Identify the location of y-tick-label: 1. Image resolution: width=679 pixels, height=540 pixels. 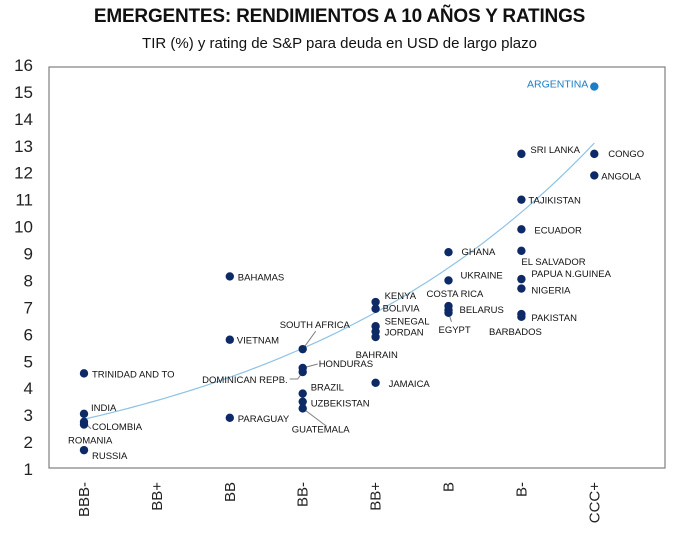
(28, 469).